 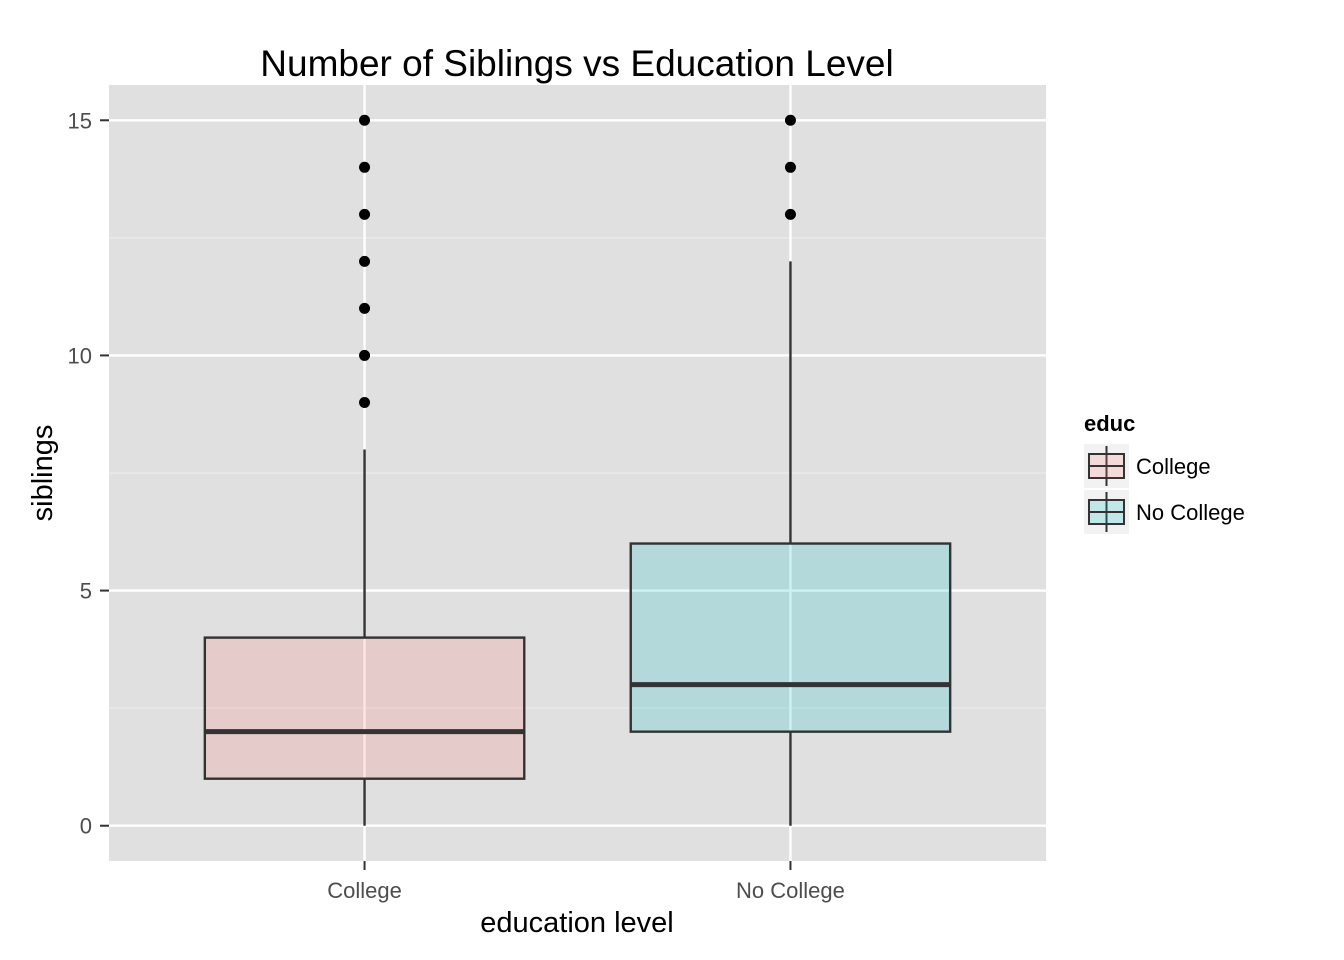 I want to click on y-tick-label: 10, so click(x=80, y=355).